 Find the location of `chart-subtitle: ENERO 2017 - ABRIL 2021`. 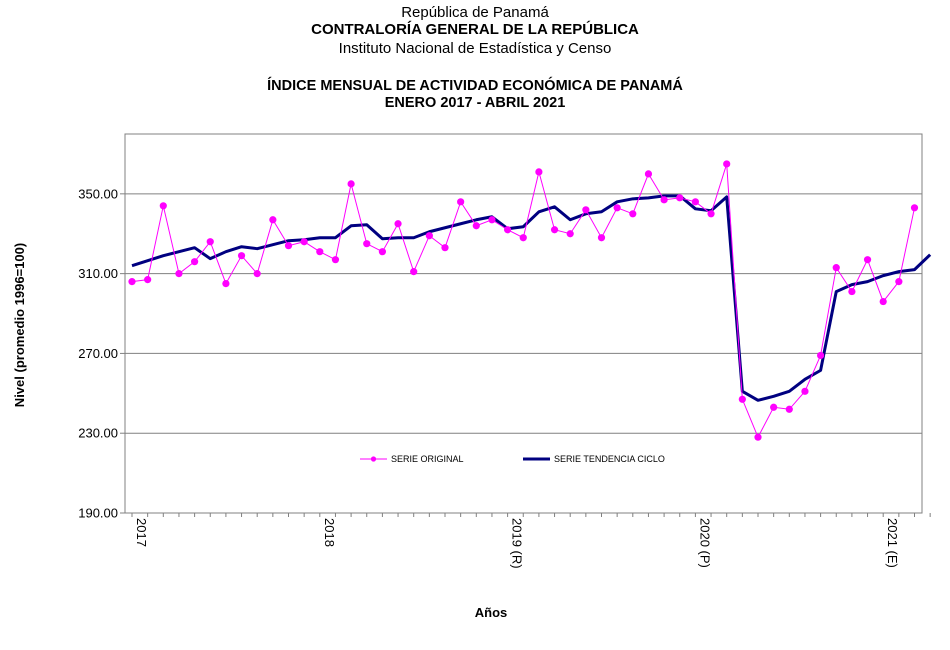

chart-subtitle: ENERO 2017 - ABRIL 2021 is located at coordinates (475, 103).